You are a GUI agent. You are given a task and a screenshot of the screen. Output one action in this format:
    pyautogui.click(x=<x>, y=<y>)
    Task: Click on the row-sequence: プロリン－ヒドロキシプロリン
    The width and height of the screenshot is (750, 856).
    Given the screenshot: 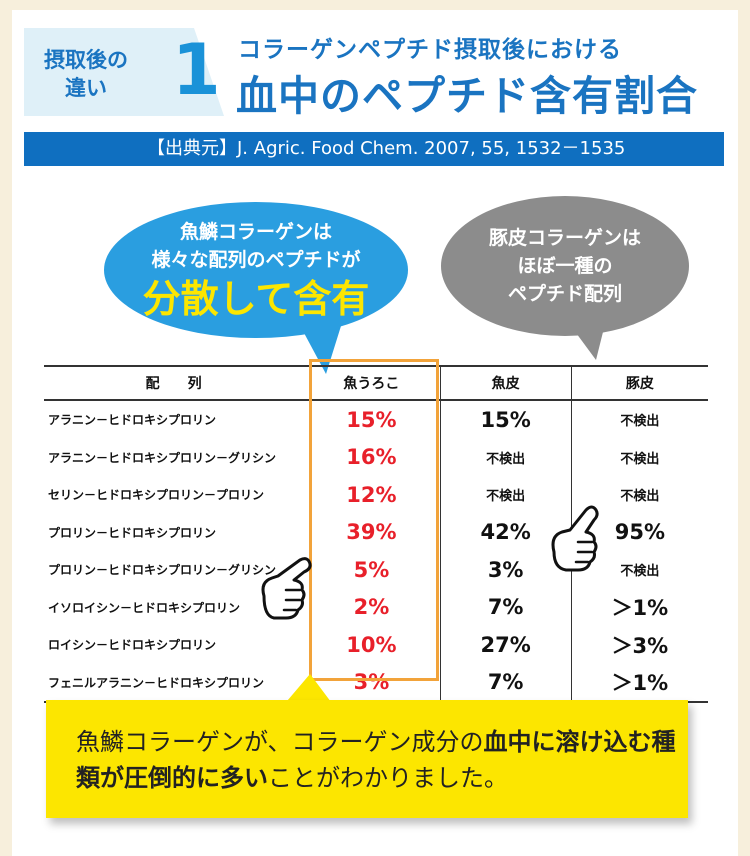 What is the action you would take?
    pyautogui.click(x=132, y=532)
    